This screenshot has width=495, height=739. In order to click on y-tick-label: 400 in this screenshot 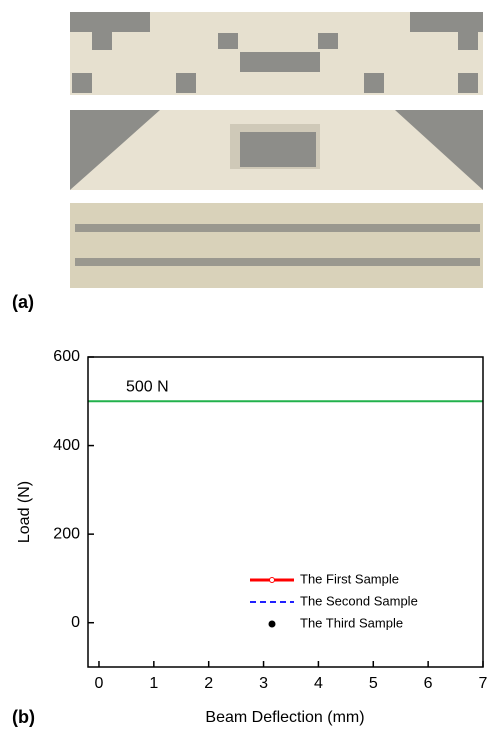, I will do `click(66, 445)`.